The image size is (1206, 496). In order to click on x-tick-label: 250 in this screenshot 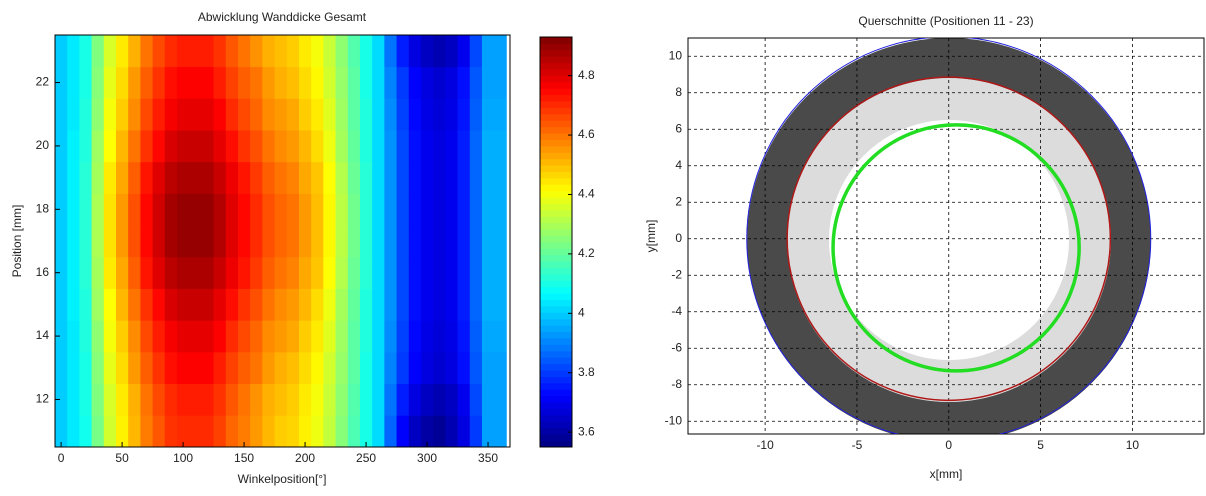, I will do `click(366, 458)`.